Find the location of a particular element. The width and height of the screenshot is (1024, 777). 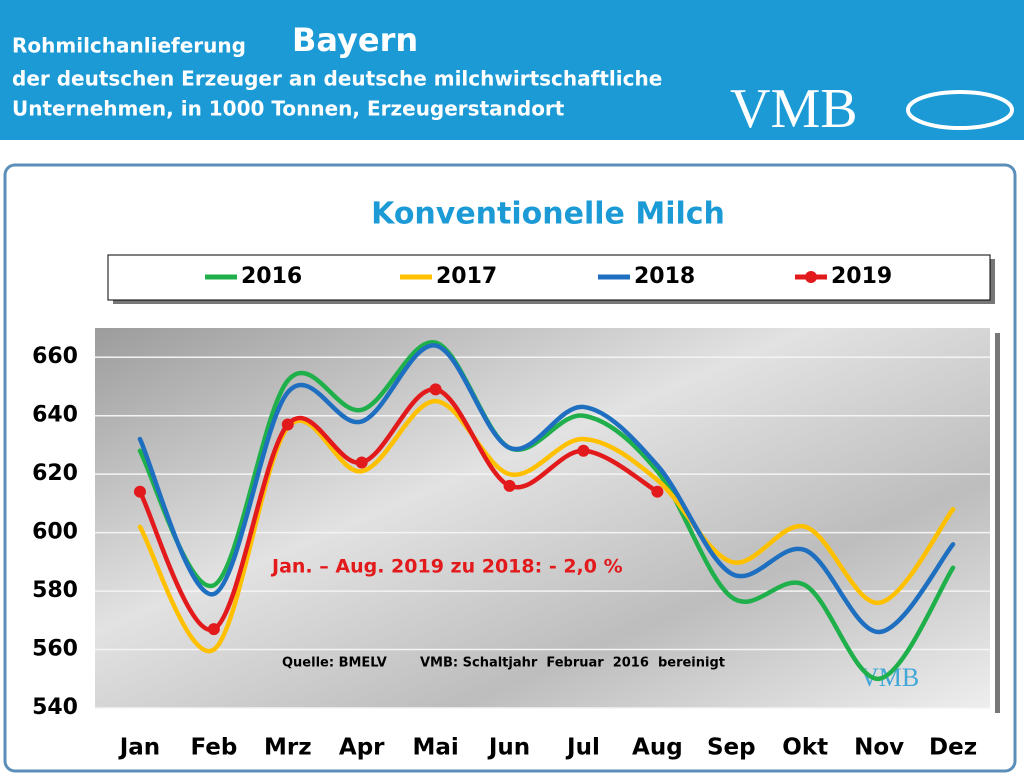

x-tick-label: Mai is located at coordinates (435, 748).